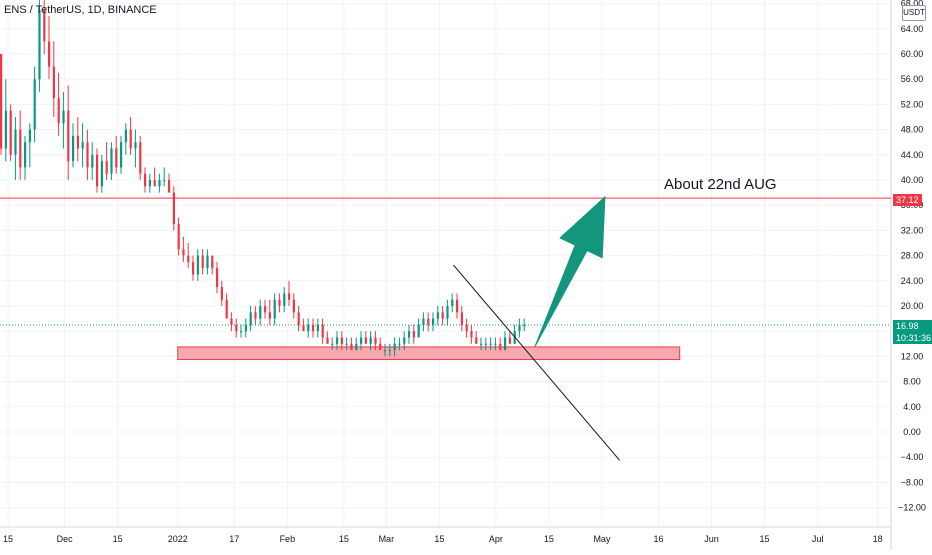 The height and width of the screenshot is (555, 932). Describe the element at coordinates (907, 200) in the screenshot. I see `resistance-price-badge: 37.12` at that location.